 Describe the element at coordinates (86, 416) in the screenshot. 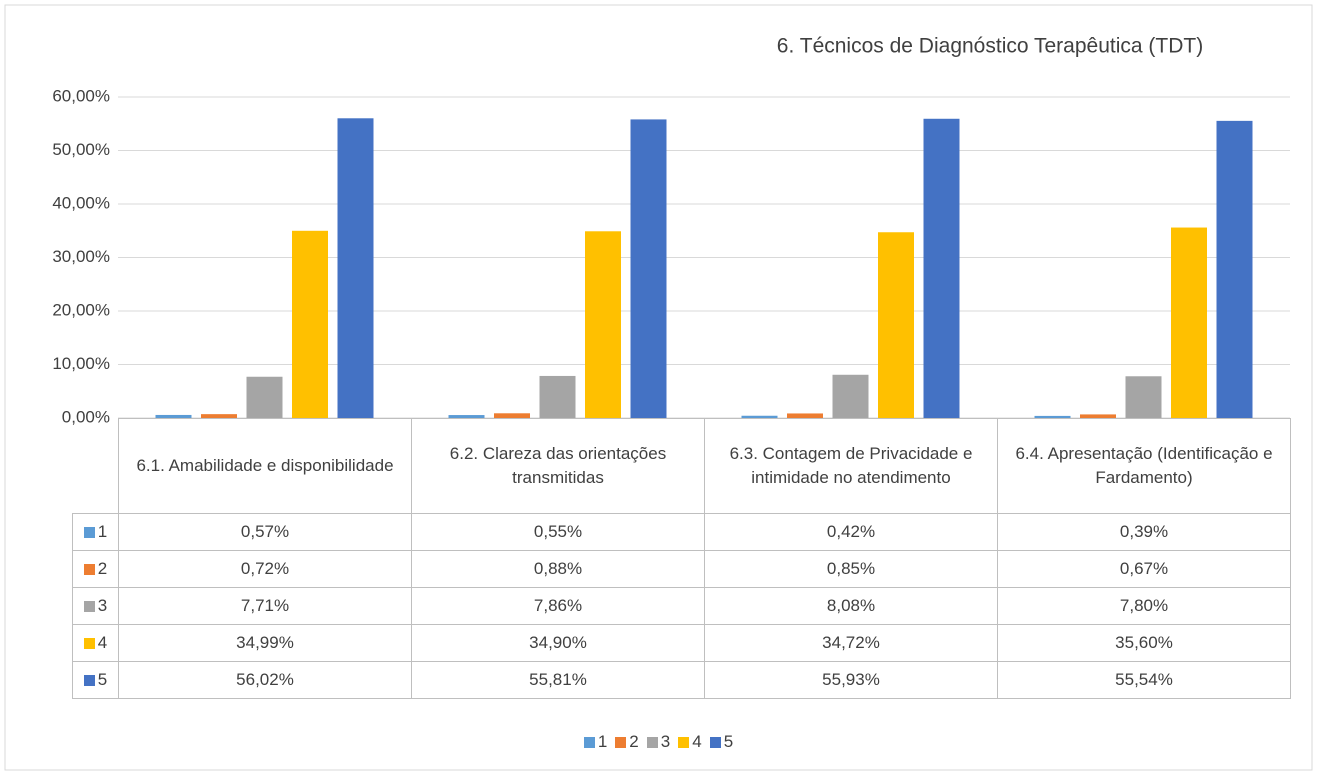

I see `y-tick-label: 0,00%` at that location.